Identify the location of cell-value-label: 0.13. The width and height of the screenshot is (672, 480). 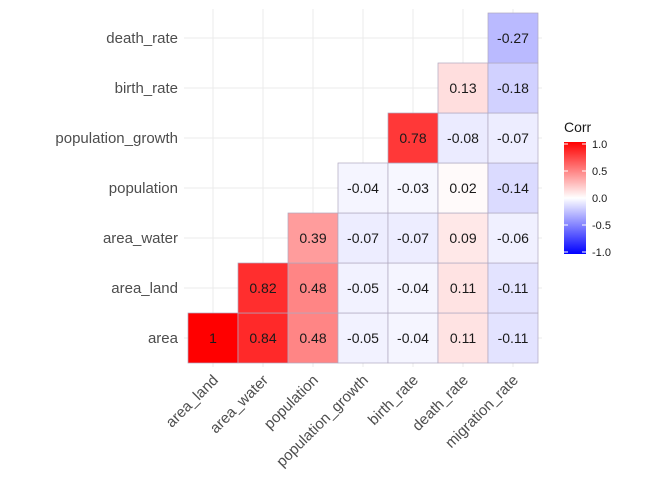
(462, 88).